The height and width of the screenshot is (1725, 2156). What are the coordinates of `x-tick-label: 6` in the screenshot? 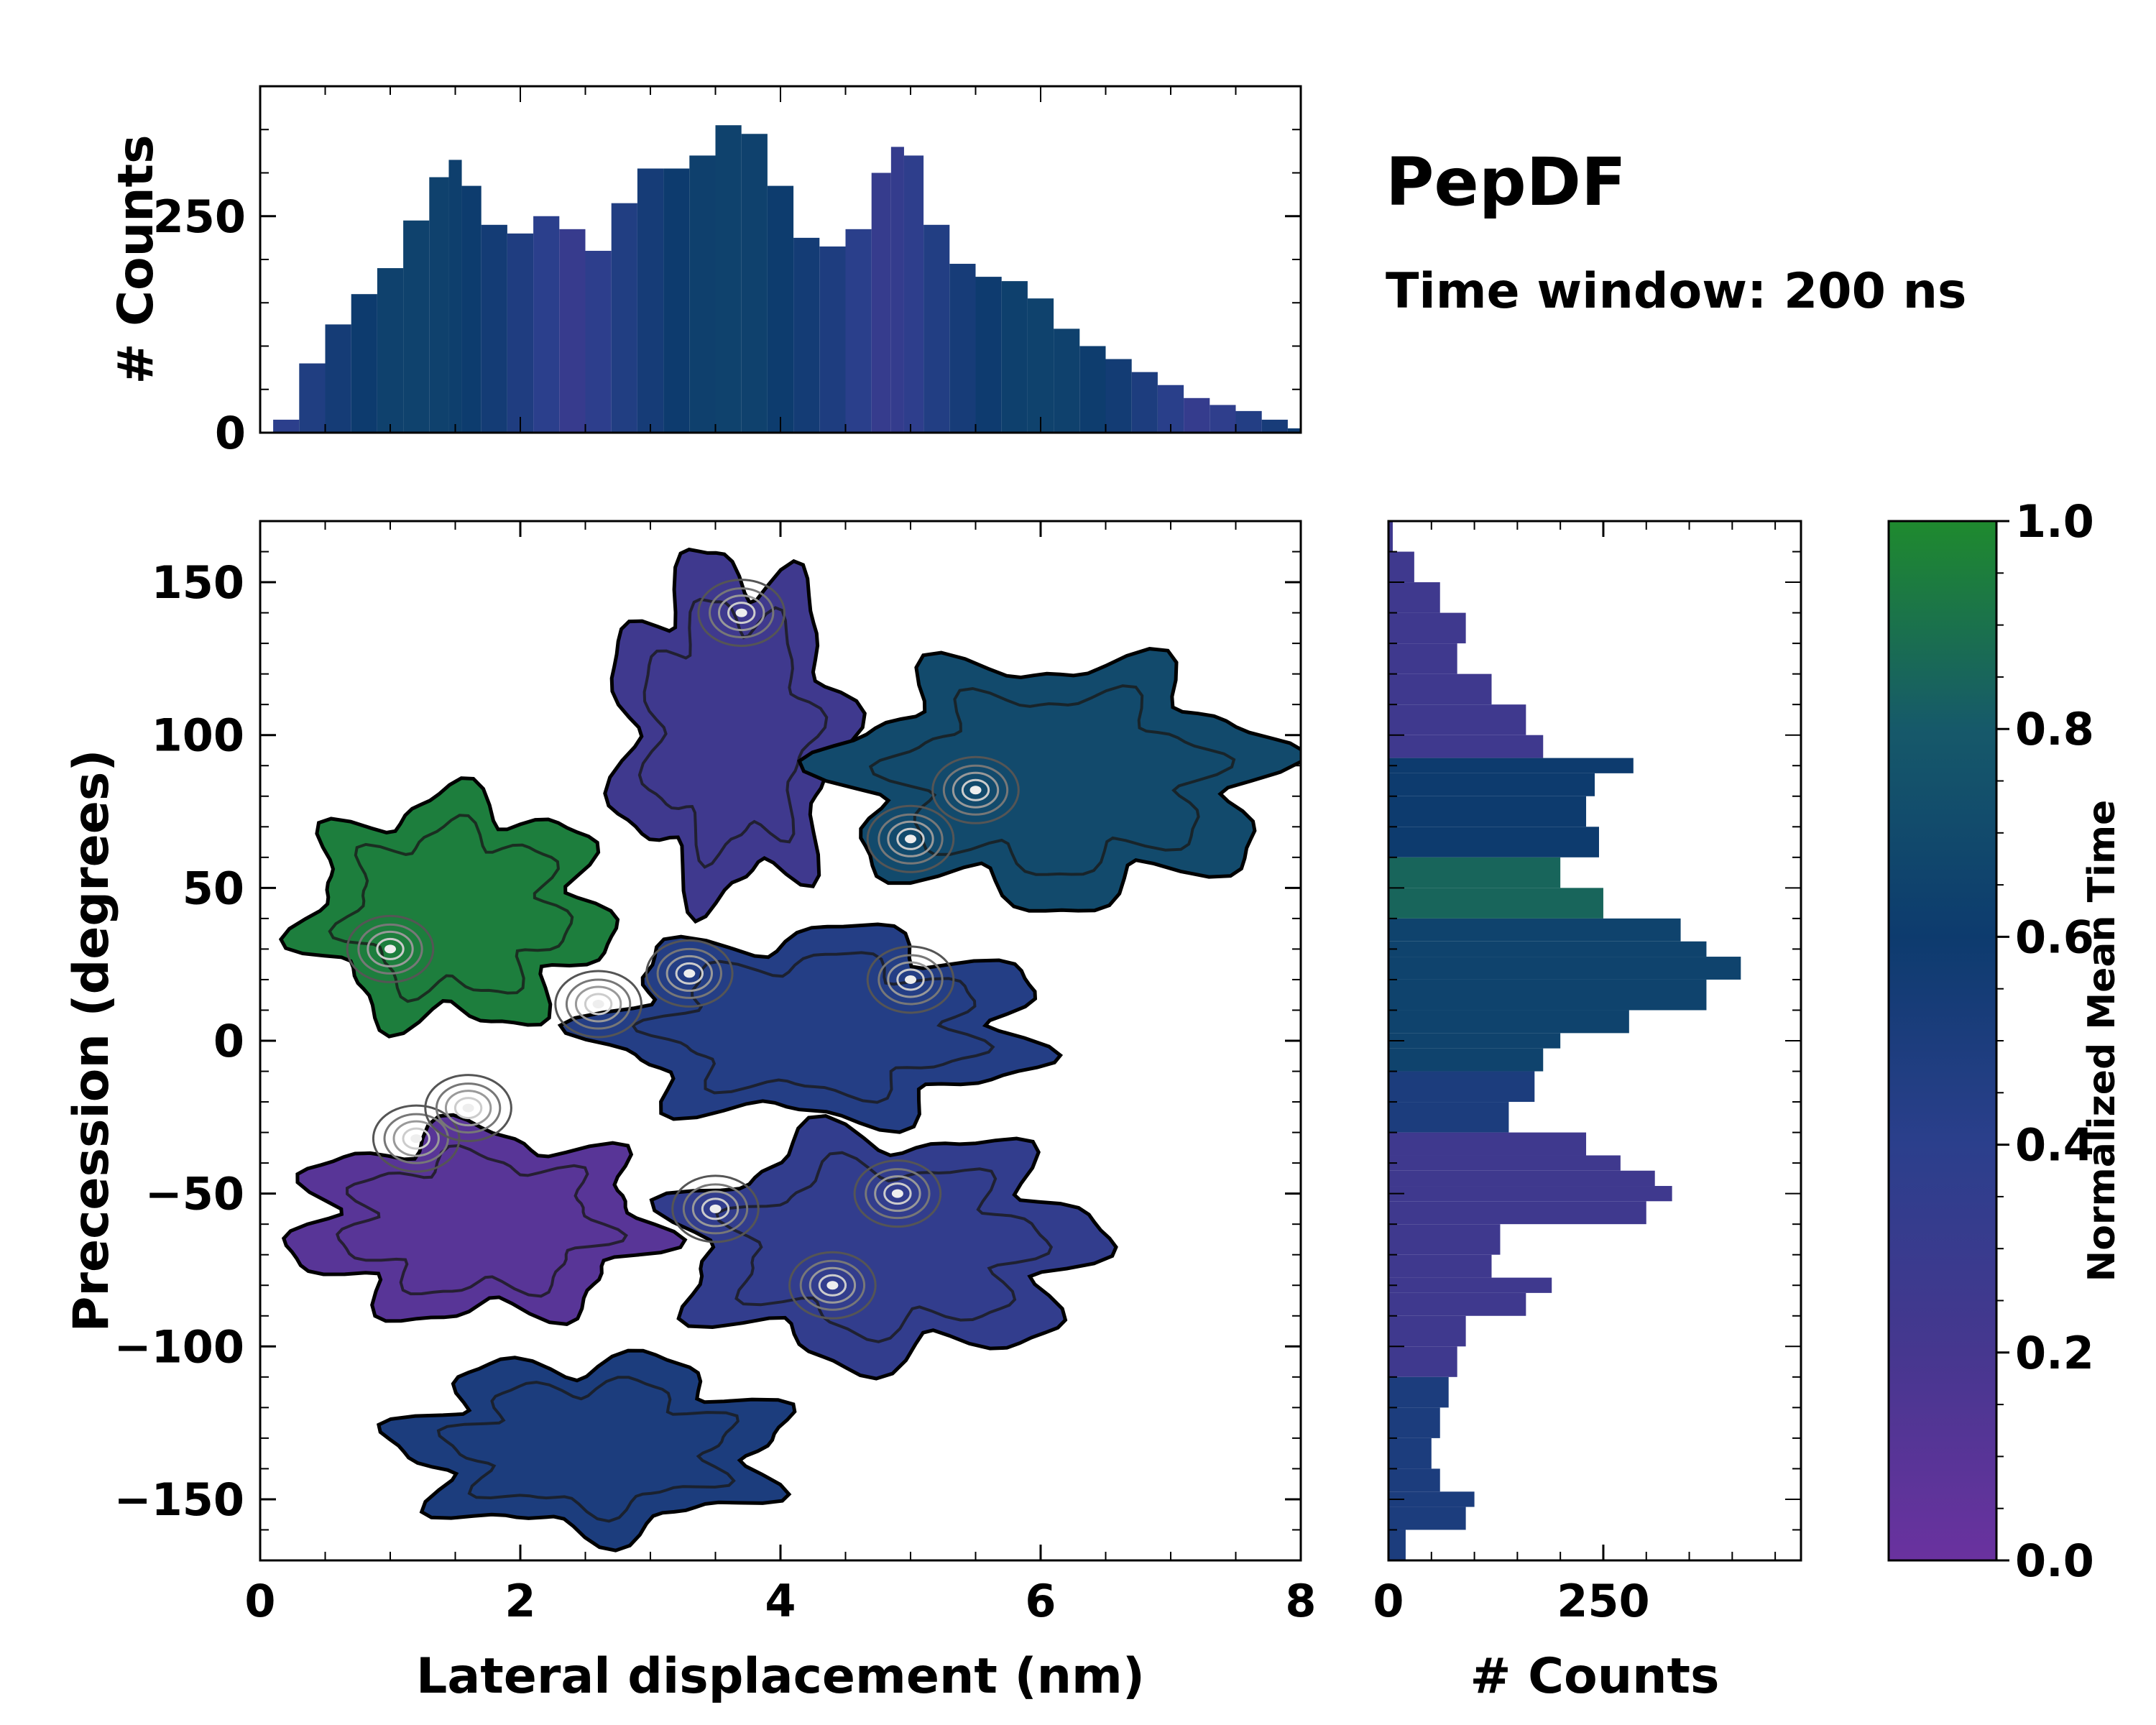 It's located at (1040, 1601).